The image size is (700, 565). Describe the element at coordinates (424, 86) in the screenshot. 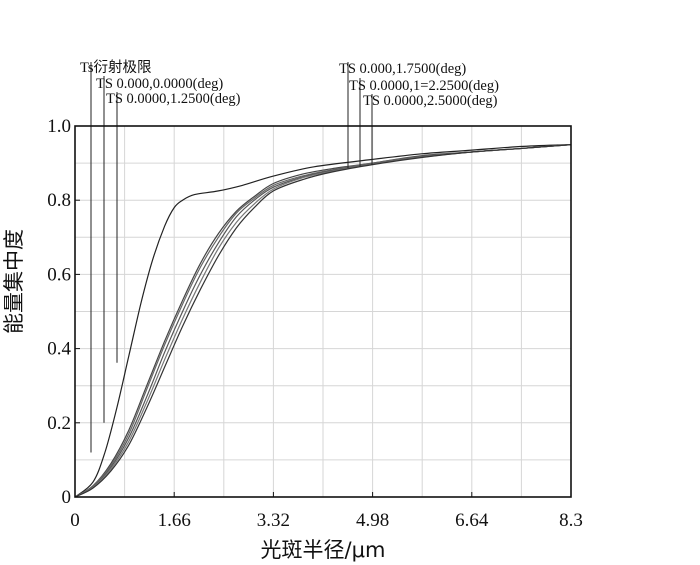

I see `annotation-label: TS 0.0000,1=2.2500(deg)` at that location.